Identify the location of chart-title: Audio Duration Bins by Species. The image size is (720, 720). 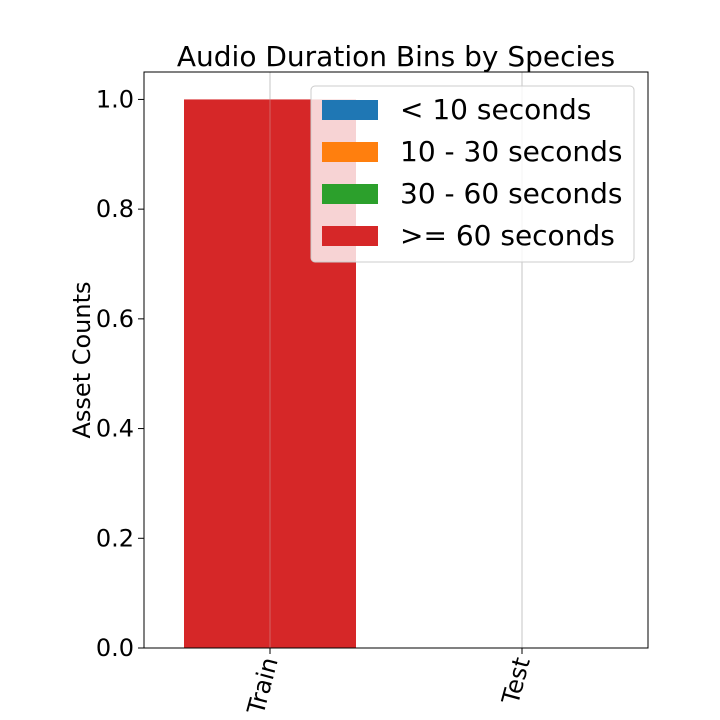
(396, 56).